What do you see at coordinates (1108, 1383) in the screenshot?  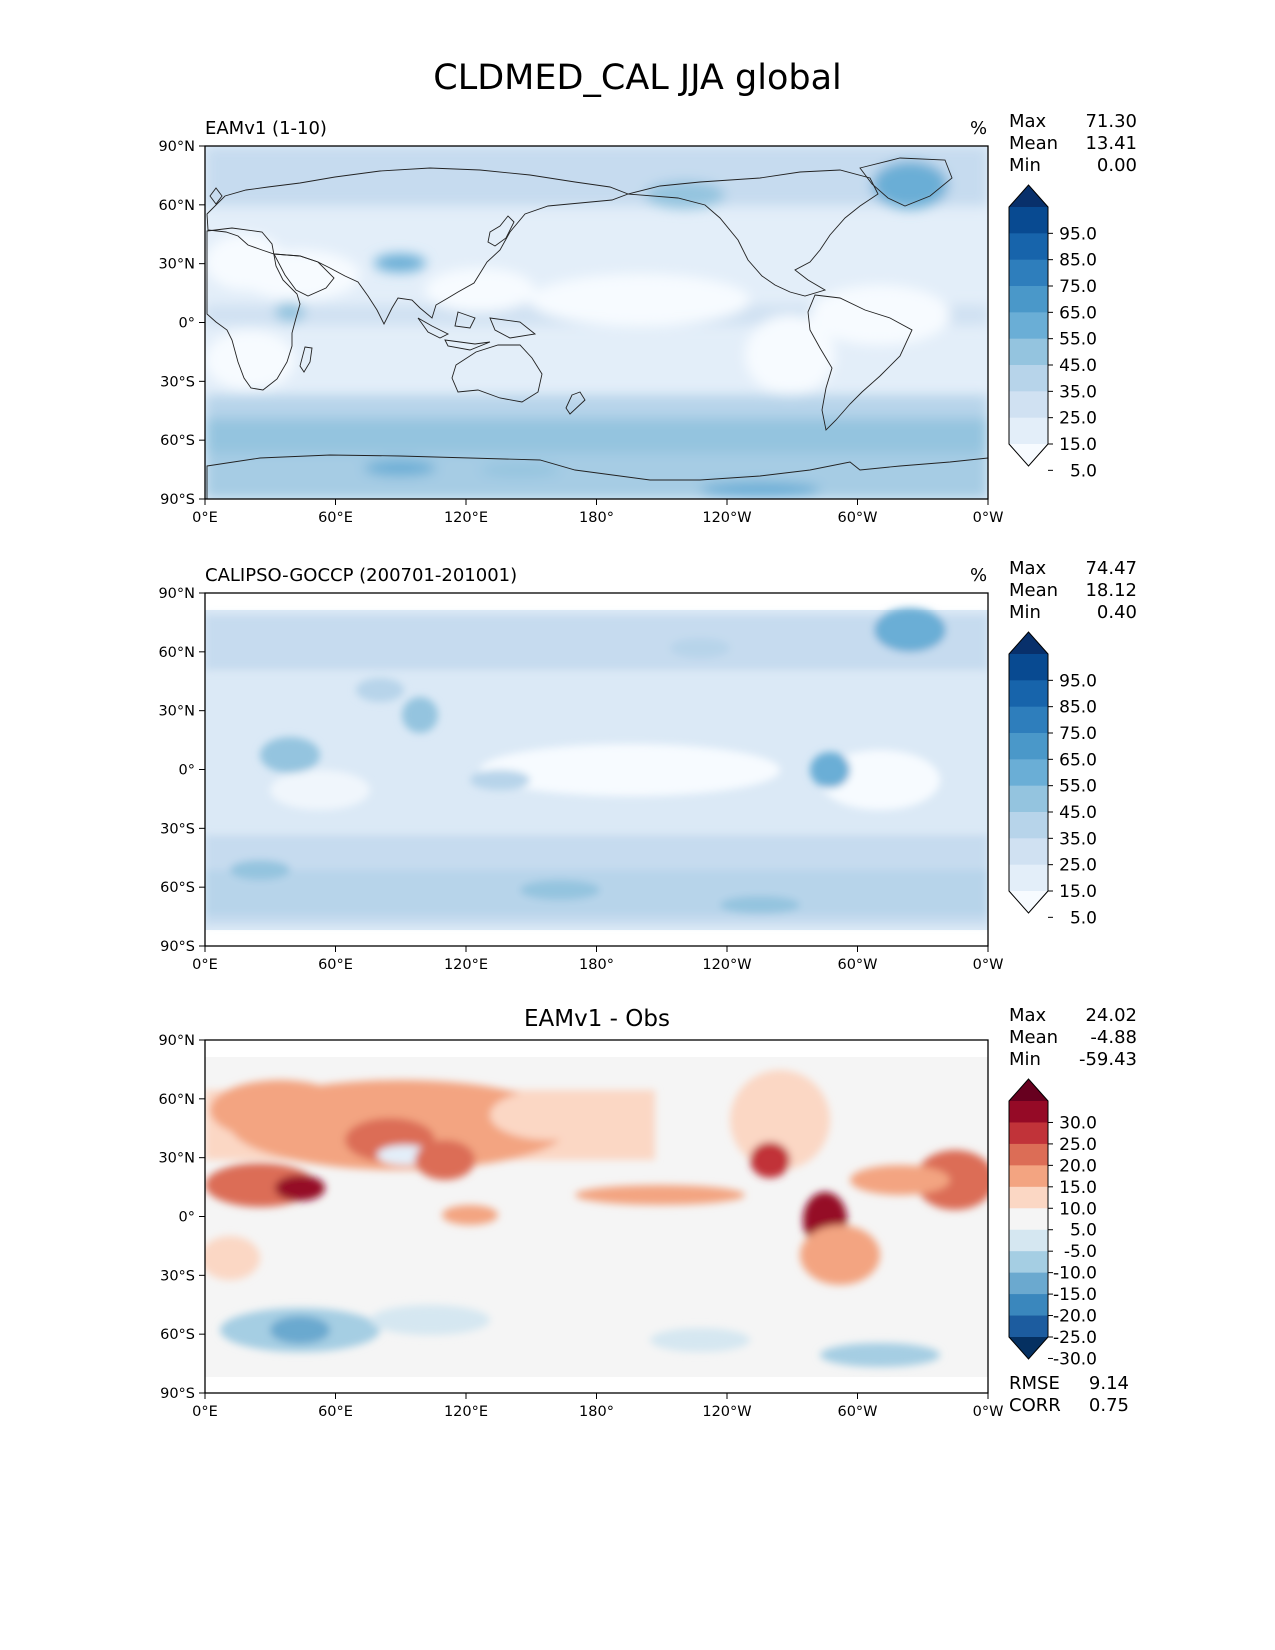 I see `metric-value: 9.14` at bounding box center [1108, 1383].